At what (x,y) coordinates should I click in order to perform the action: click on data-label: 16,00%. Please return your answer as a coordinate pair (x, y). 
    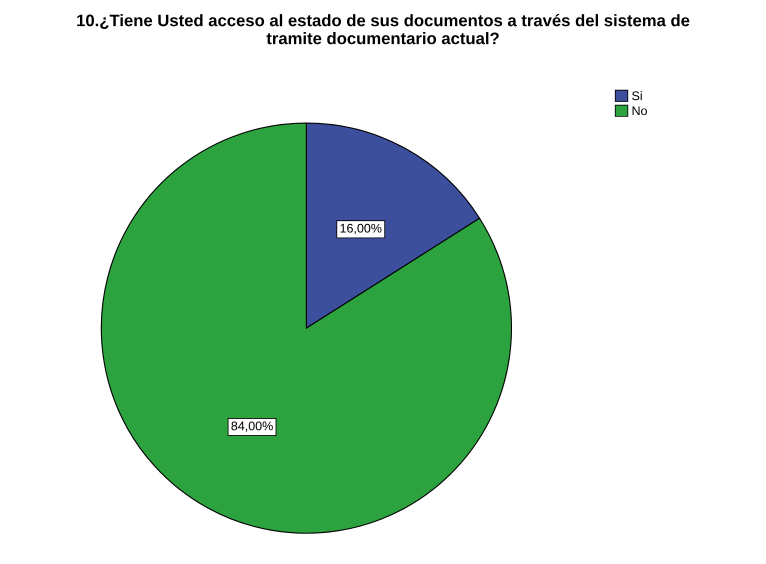
    Looking at the image, I should click on (361, 229).